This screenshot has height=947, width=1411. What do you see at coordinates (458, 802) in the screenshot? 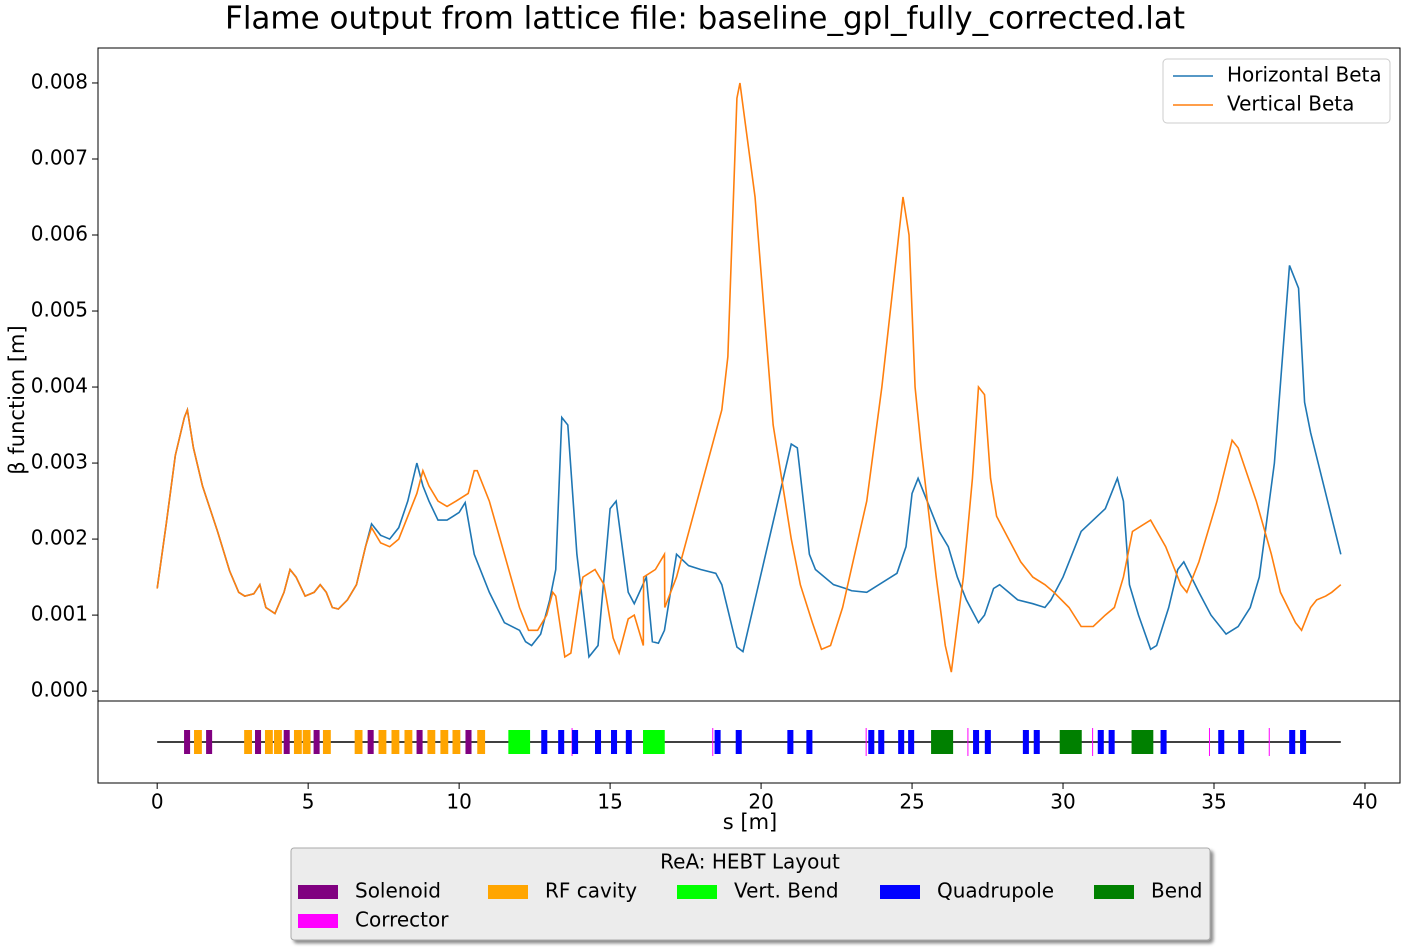
I see `x-tick-label: 10` at bounding box center [458, 802].